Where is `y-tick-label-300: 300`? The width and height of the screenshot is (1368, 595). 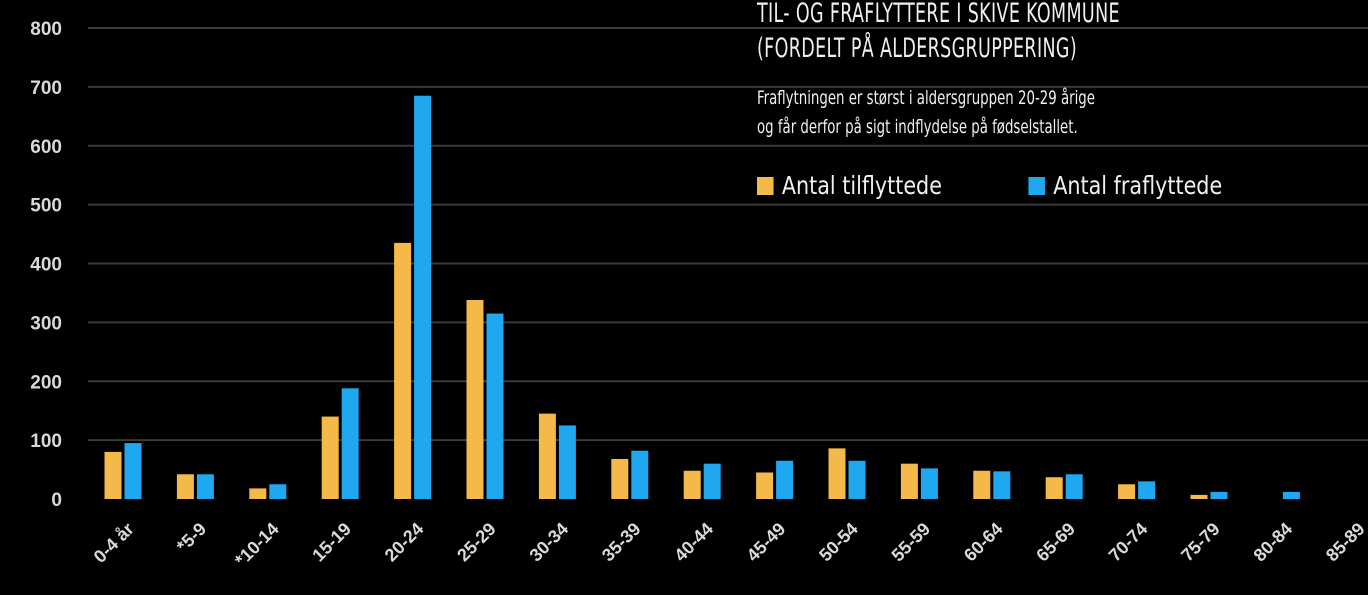
y-tick-label-300: 300 is located at coordinates (46, 323).